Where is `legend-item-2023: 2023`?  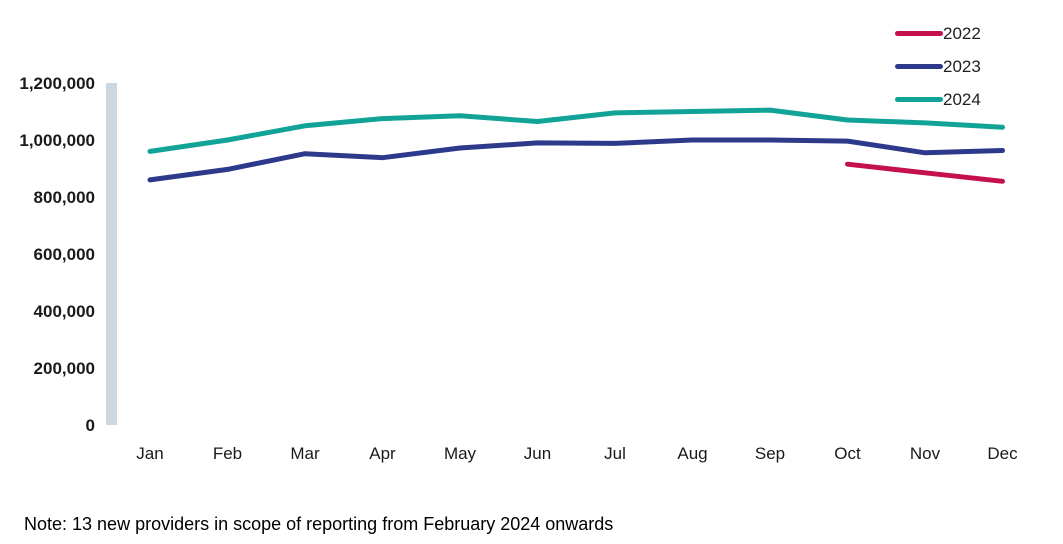 legend-item-2023: 2023 is located at coordinates (938, 66).